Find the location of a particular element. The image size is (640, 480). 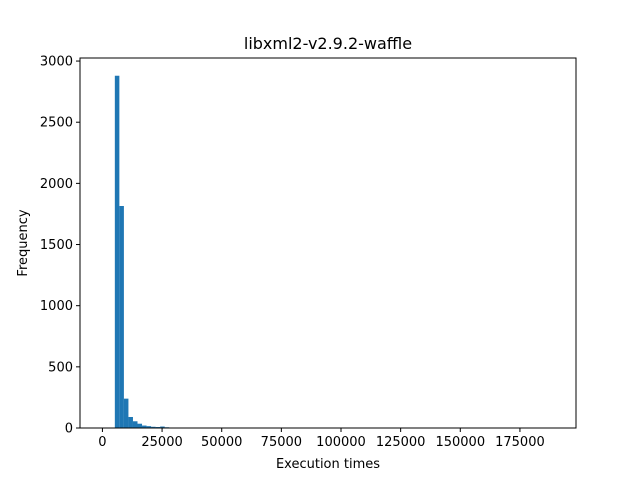

y-axis-label: Frequency is located at coordinates (23, 242).